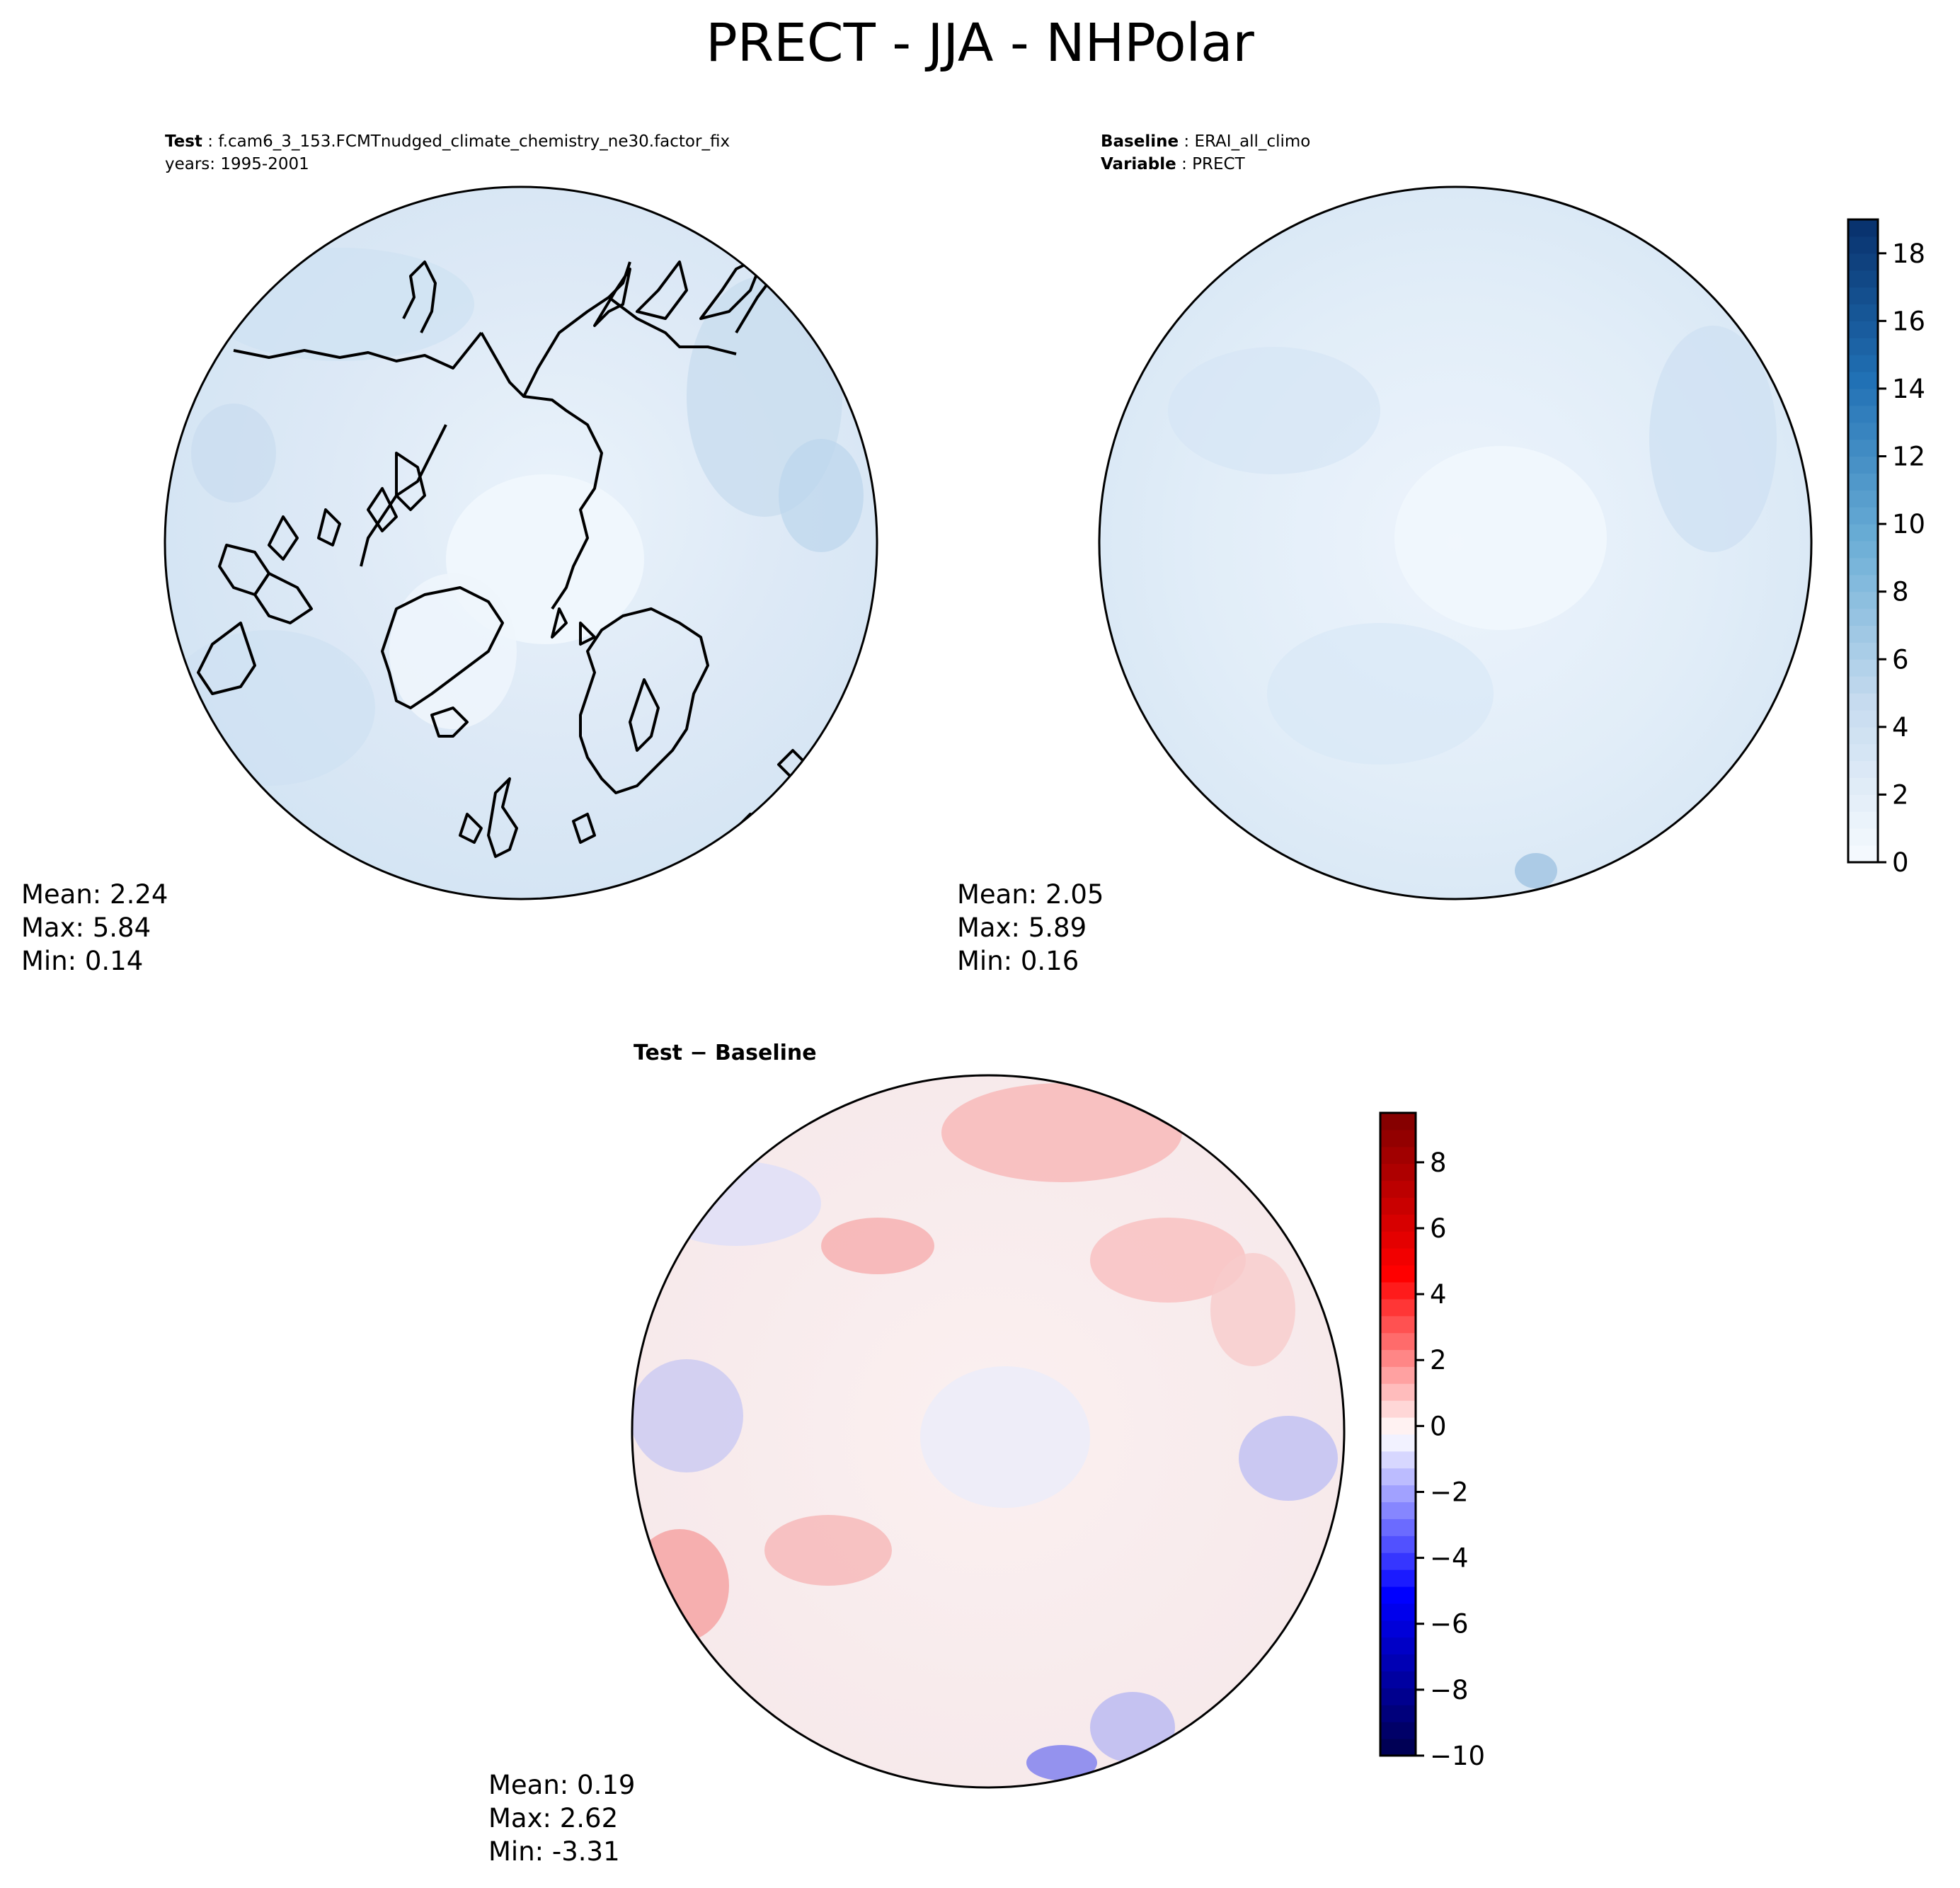  Describe the element at coordinates (1908, 389) in the screenshot. I see `baseline-colorbar-tick-label: 14` at that location.